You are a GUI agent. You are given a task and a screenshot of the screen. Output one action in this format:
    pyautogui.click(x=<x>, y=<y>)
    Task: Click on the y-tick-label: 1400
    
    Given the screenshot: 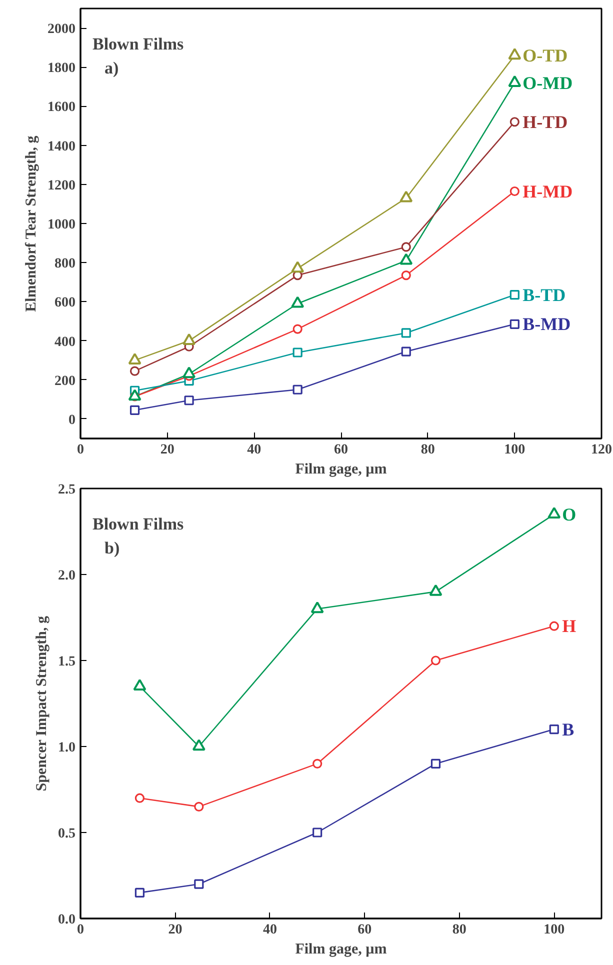 What is the action you would take?
    pyautogui.click(x=62, y=146)
    